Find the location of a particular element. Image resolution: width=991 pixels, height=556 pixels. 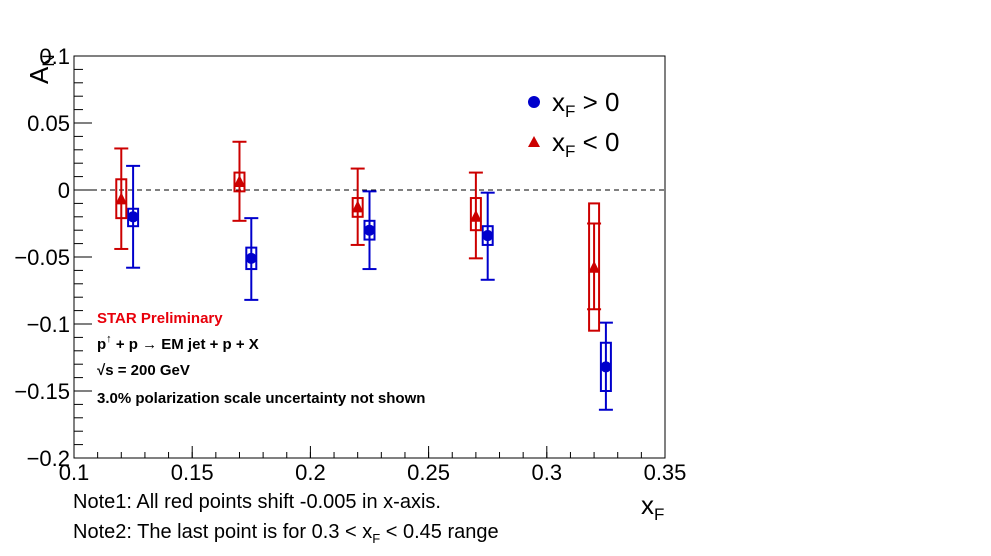

x-axis-title: xF is located at coordinates (652, 507).